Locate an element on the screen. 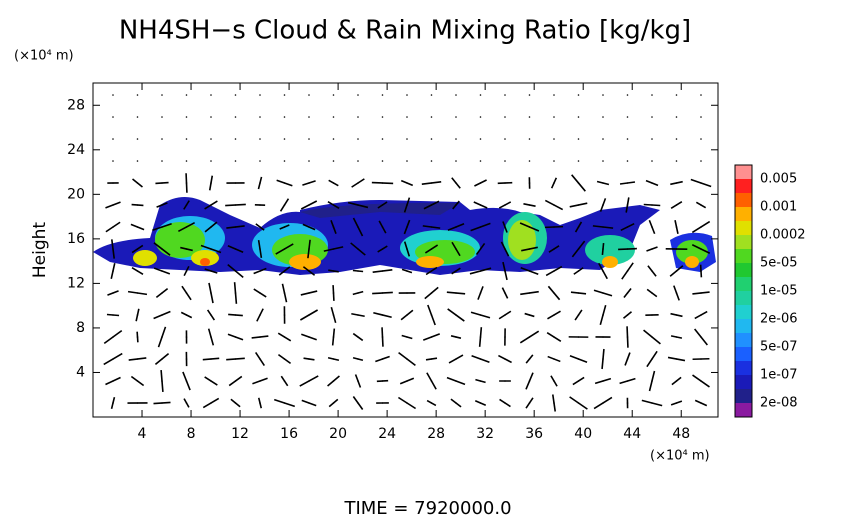  colorbar-label: 1e-05 is located at coordinates (779, 291).